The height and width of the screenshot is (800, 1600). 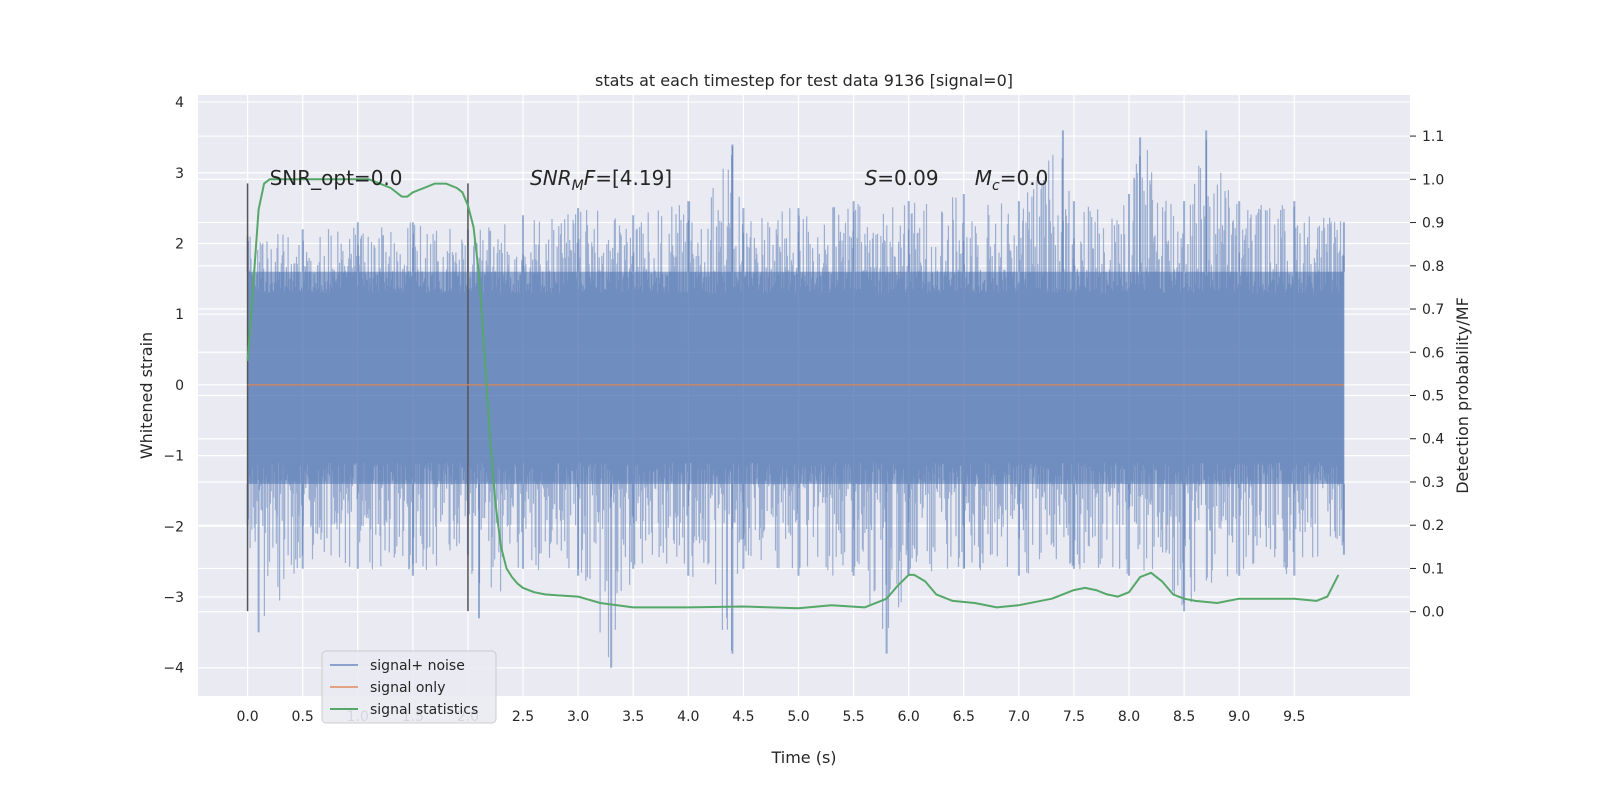 I want to click on y-tick-label: 0, so click(x=179, y=386).